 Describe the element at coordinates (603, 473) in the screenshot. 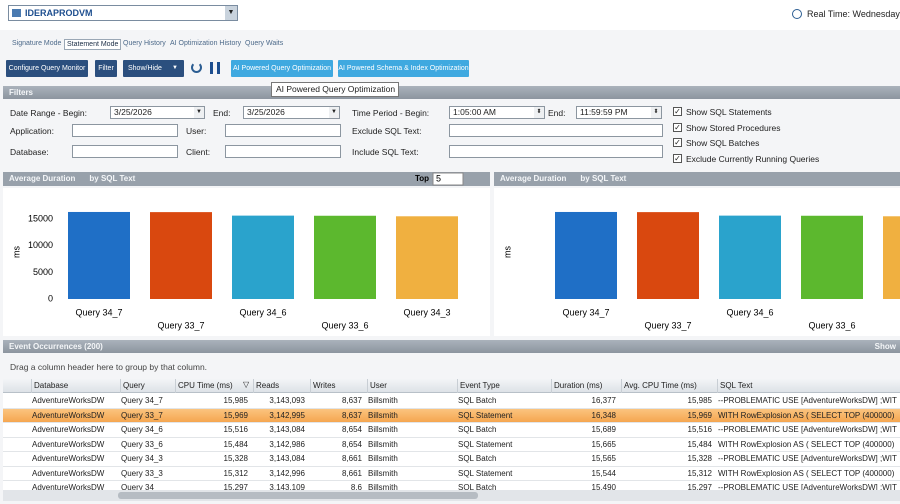

I see `grid-cell: 15,544` at that location.